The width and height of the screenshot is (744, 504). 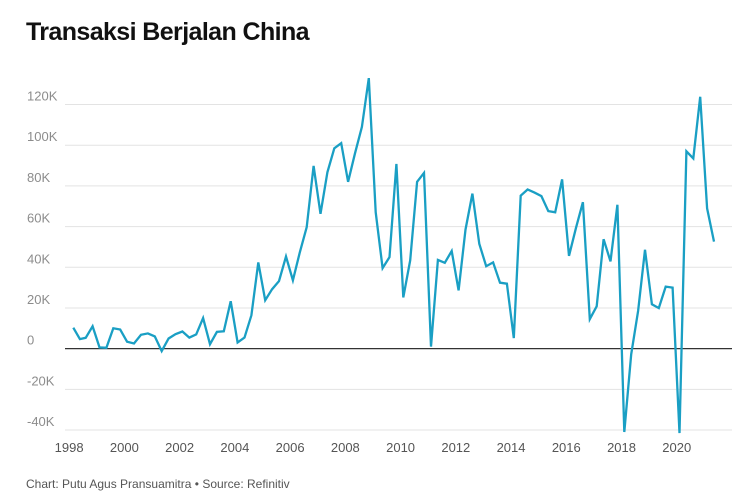 What do you see at coordinates (168, 32) in the screenshot?
I see `chart-title: Transaksi Berjalan China` at bounding box center [168, 32].